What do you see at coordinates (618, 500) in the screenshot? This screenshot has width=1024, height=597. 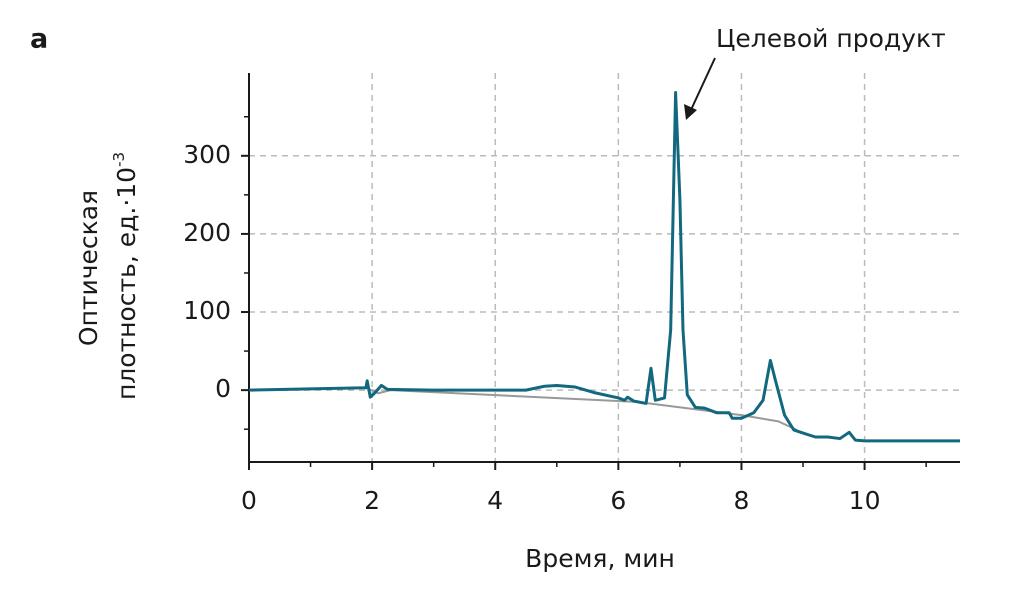 I see `x-tick-label: 6` at bounding box center [618, 500].